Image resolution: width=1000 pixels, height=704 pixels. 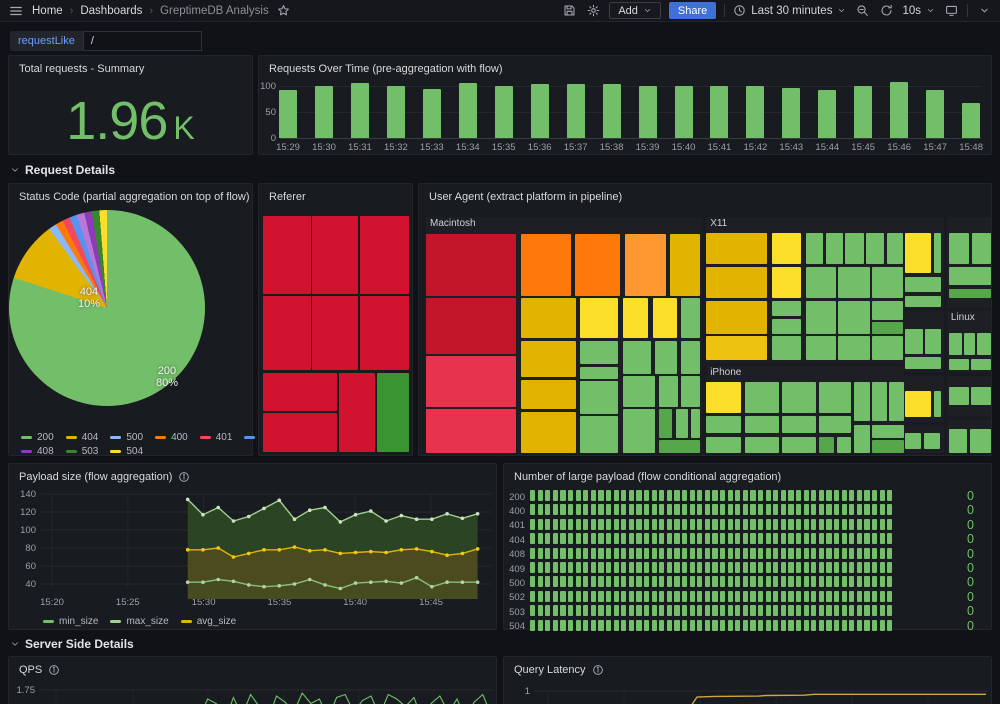 I want to click on legend-item: min_size, so click(x=70, y=621).